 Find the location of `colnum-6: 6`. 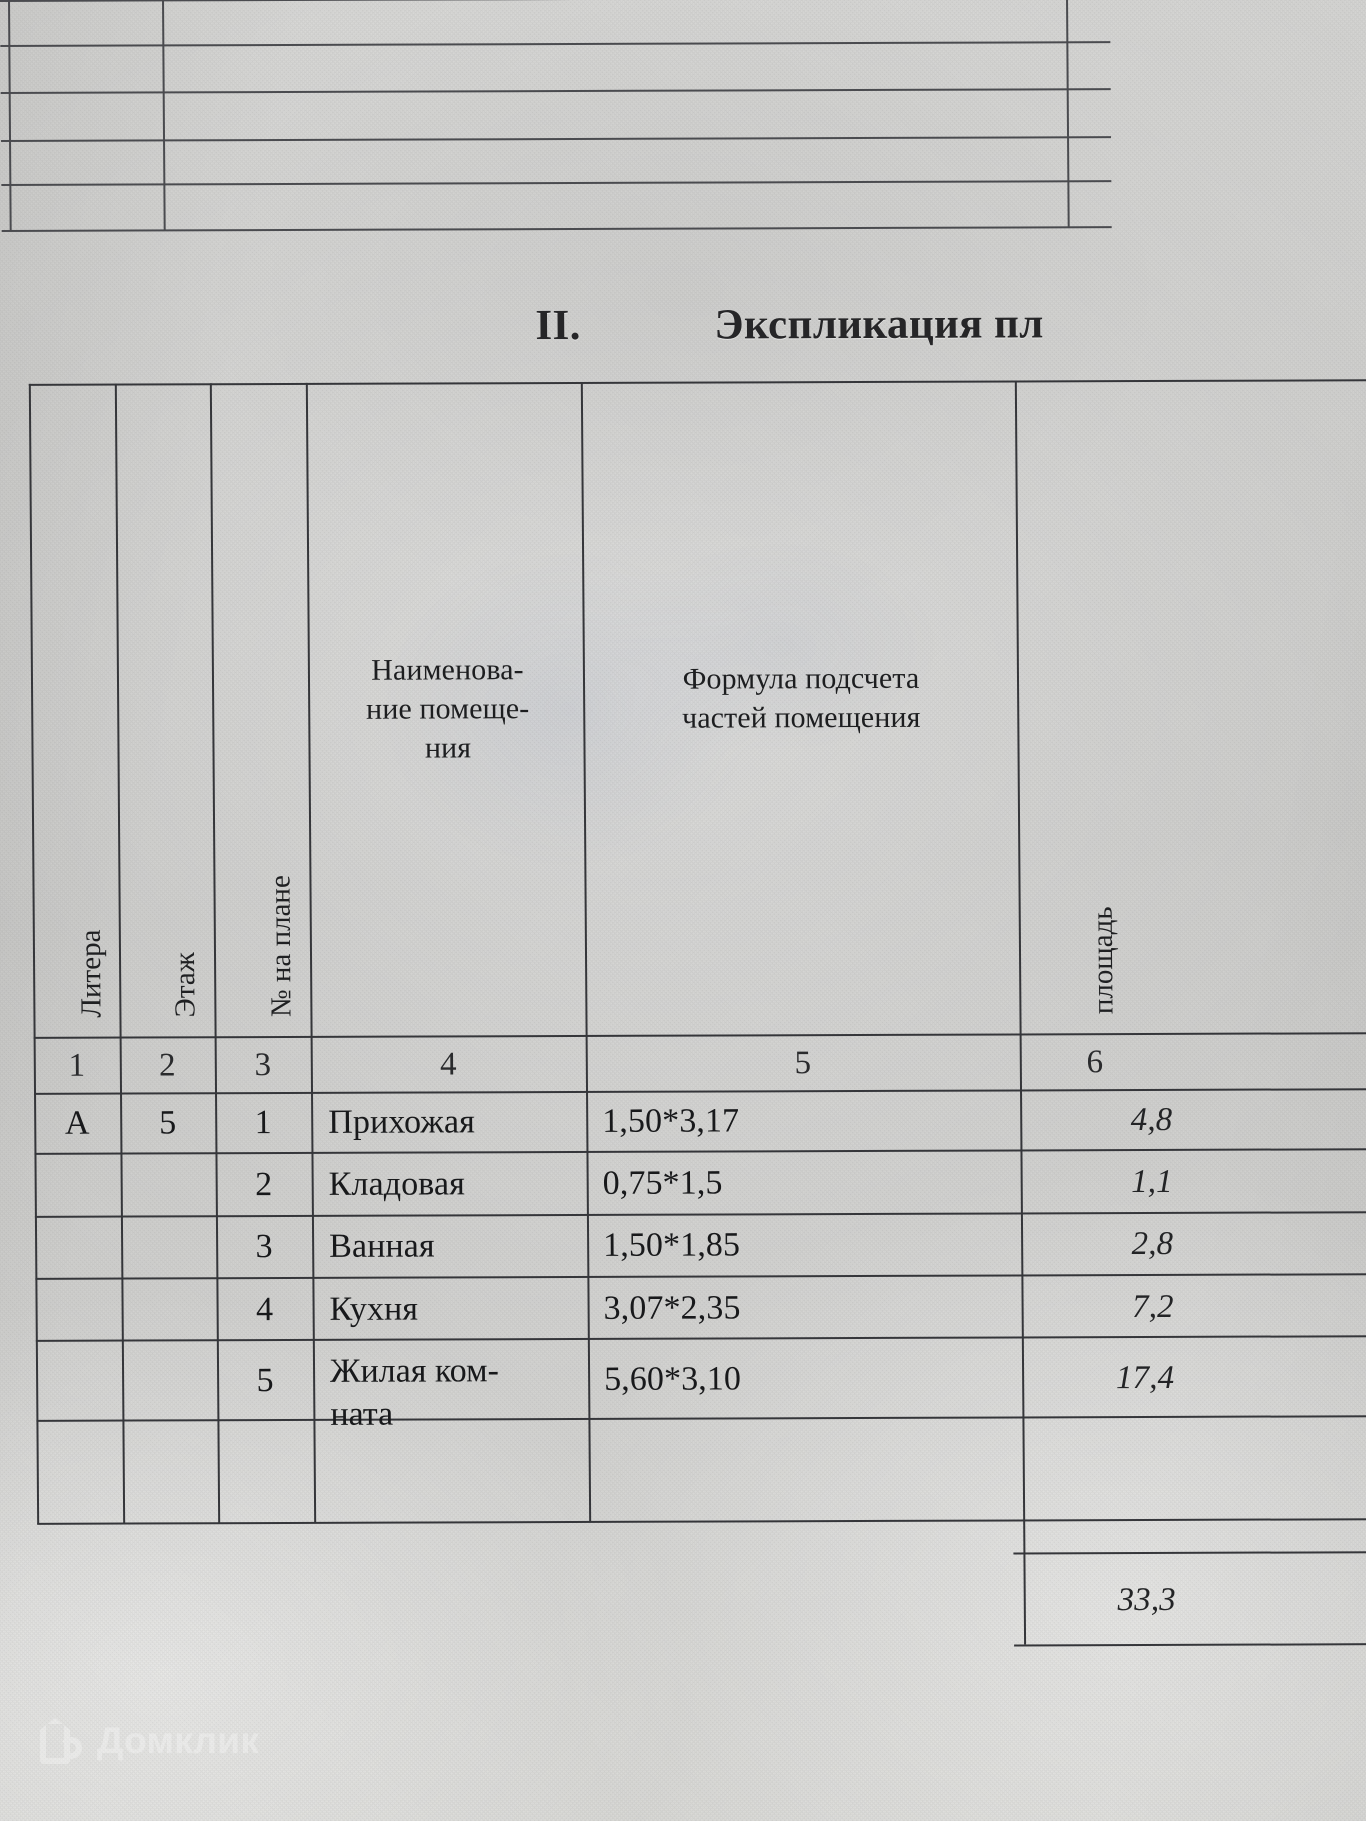

colnum-6: 6 is located at coordinates (1095, 1061).